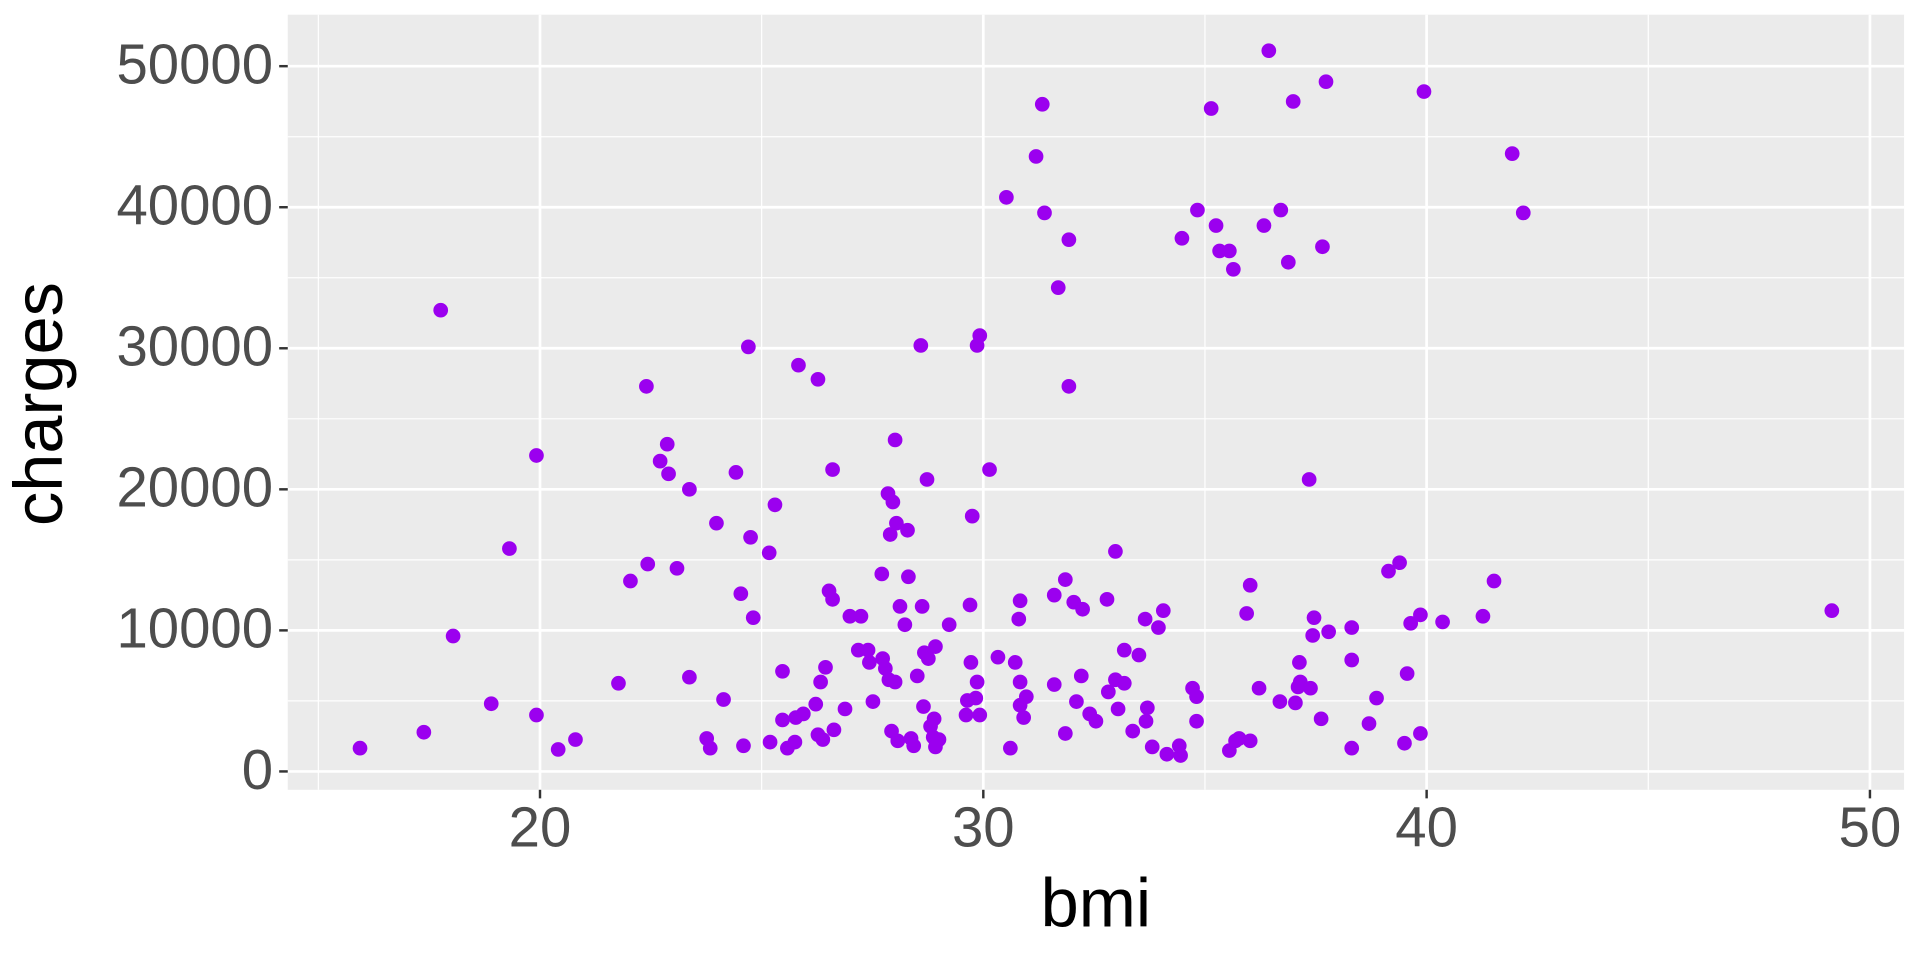  Describe the element at coordinates (194, 346) in the screenshot. I see `y-tick-label: 30000` at that location.